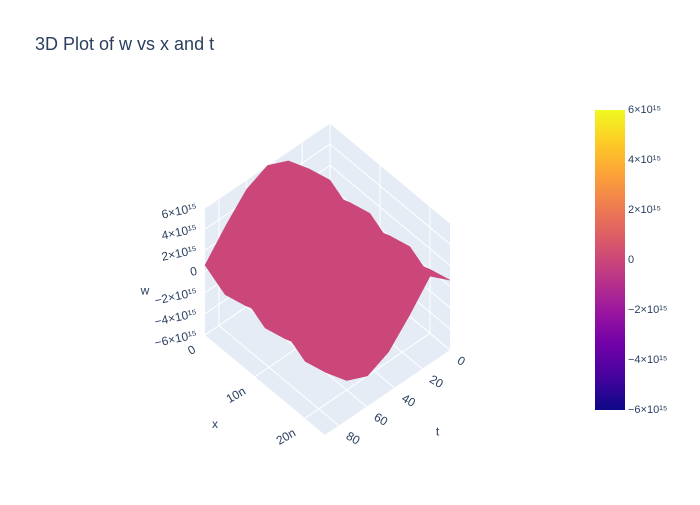 This screenshot has height=505, width=700. I want to click on z-tick-label: −2×10¹⁵, so click(175, 296).